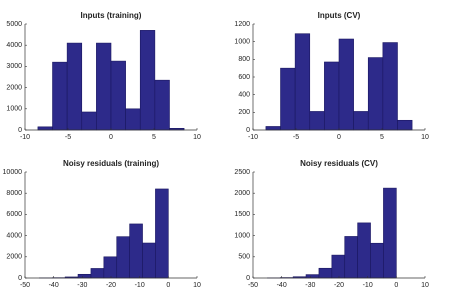 Image resolution: width=474 pixels, height=287 pixels. I want to click on y-tick-label: 5000, so click(14, 24).